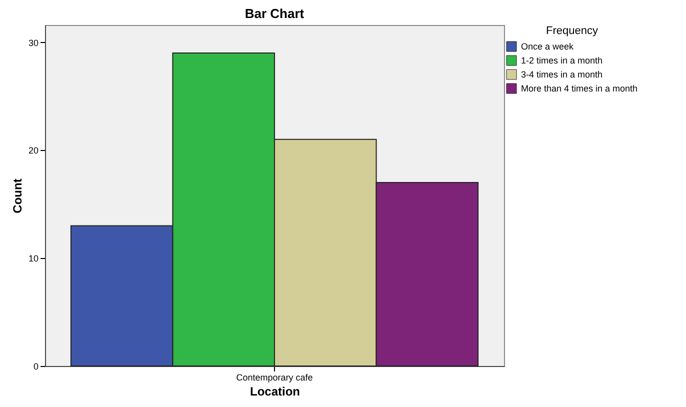 This screenshot has width=686, height=407. Describe the element at coordinates (33, 259) in the screenshot. I see `y-tick-label: 10` at that location.